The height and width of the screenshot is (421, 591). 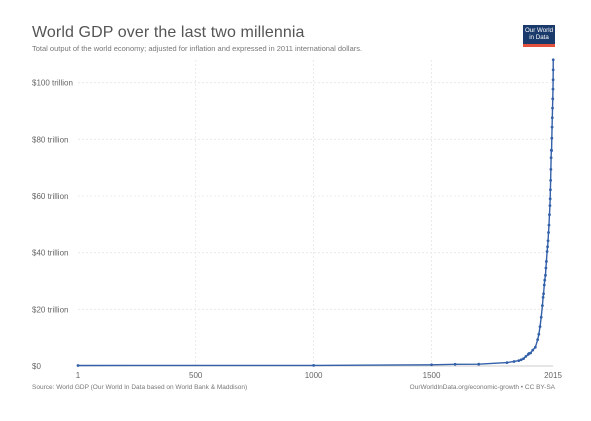 I want to click on our-world-in-data-logo: Our World in Data, so click(x=539, y=36).